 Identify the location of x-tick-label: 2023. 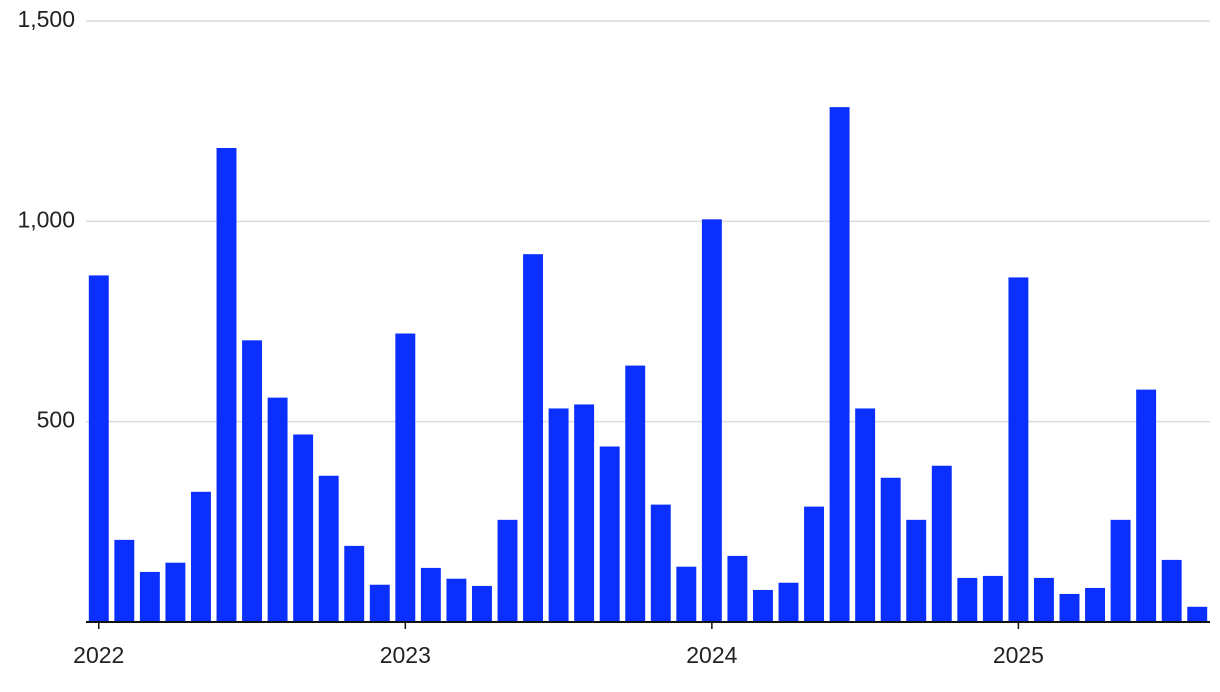
(405, 655).